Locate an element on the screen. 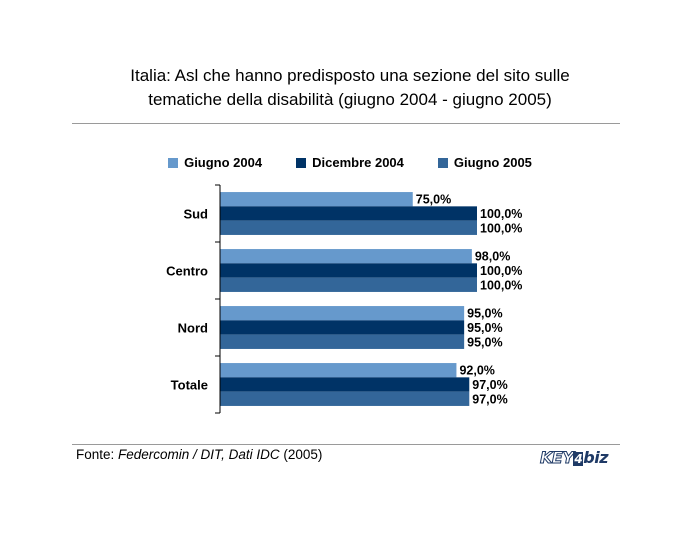 Image resolution: width=700 pixels, height=550 pixels. bar-group-totale: 92,0%97,0%97,0%Totale is located at coordinates (339, 384).